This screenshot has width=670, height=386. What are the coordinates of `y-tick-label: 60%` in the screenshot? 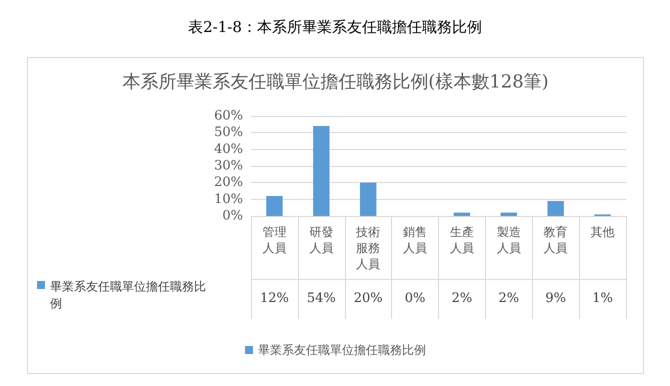 It's located at (228, 116).